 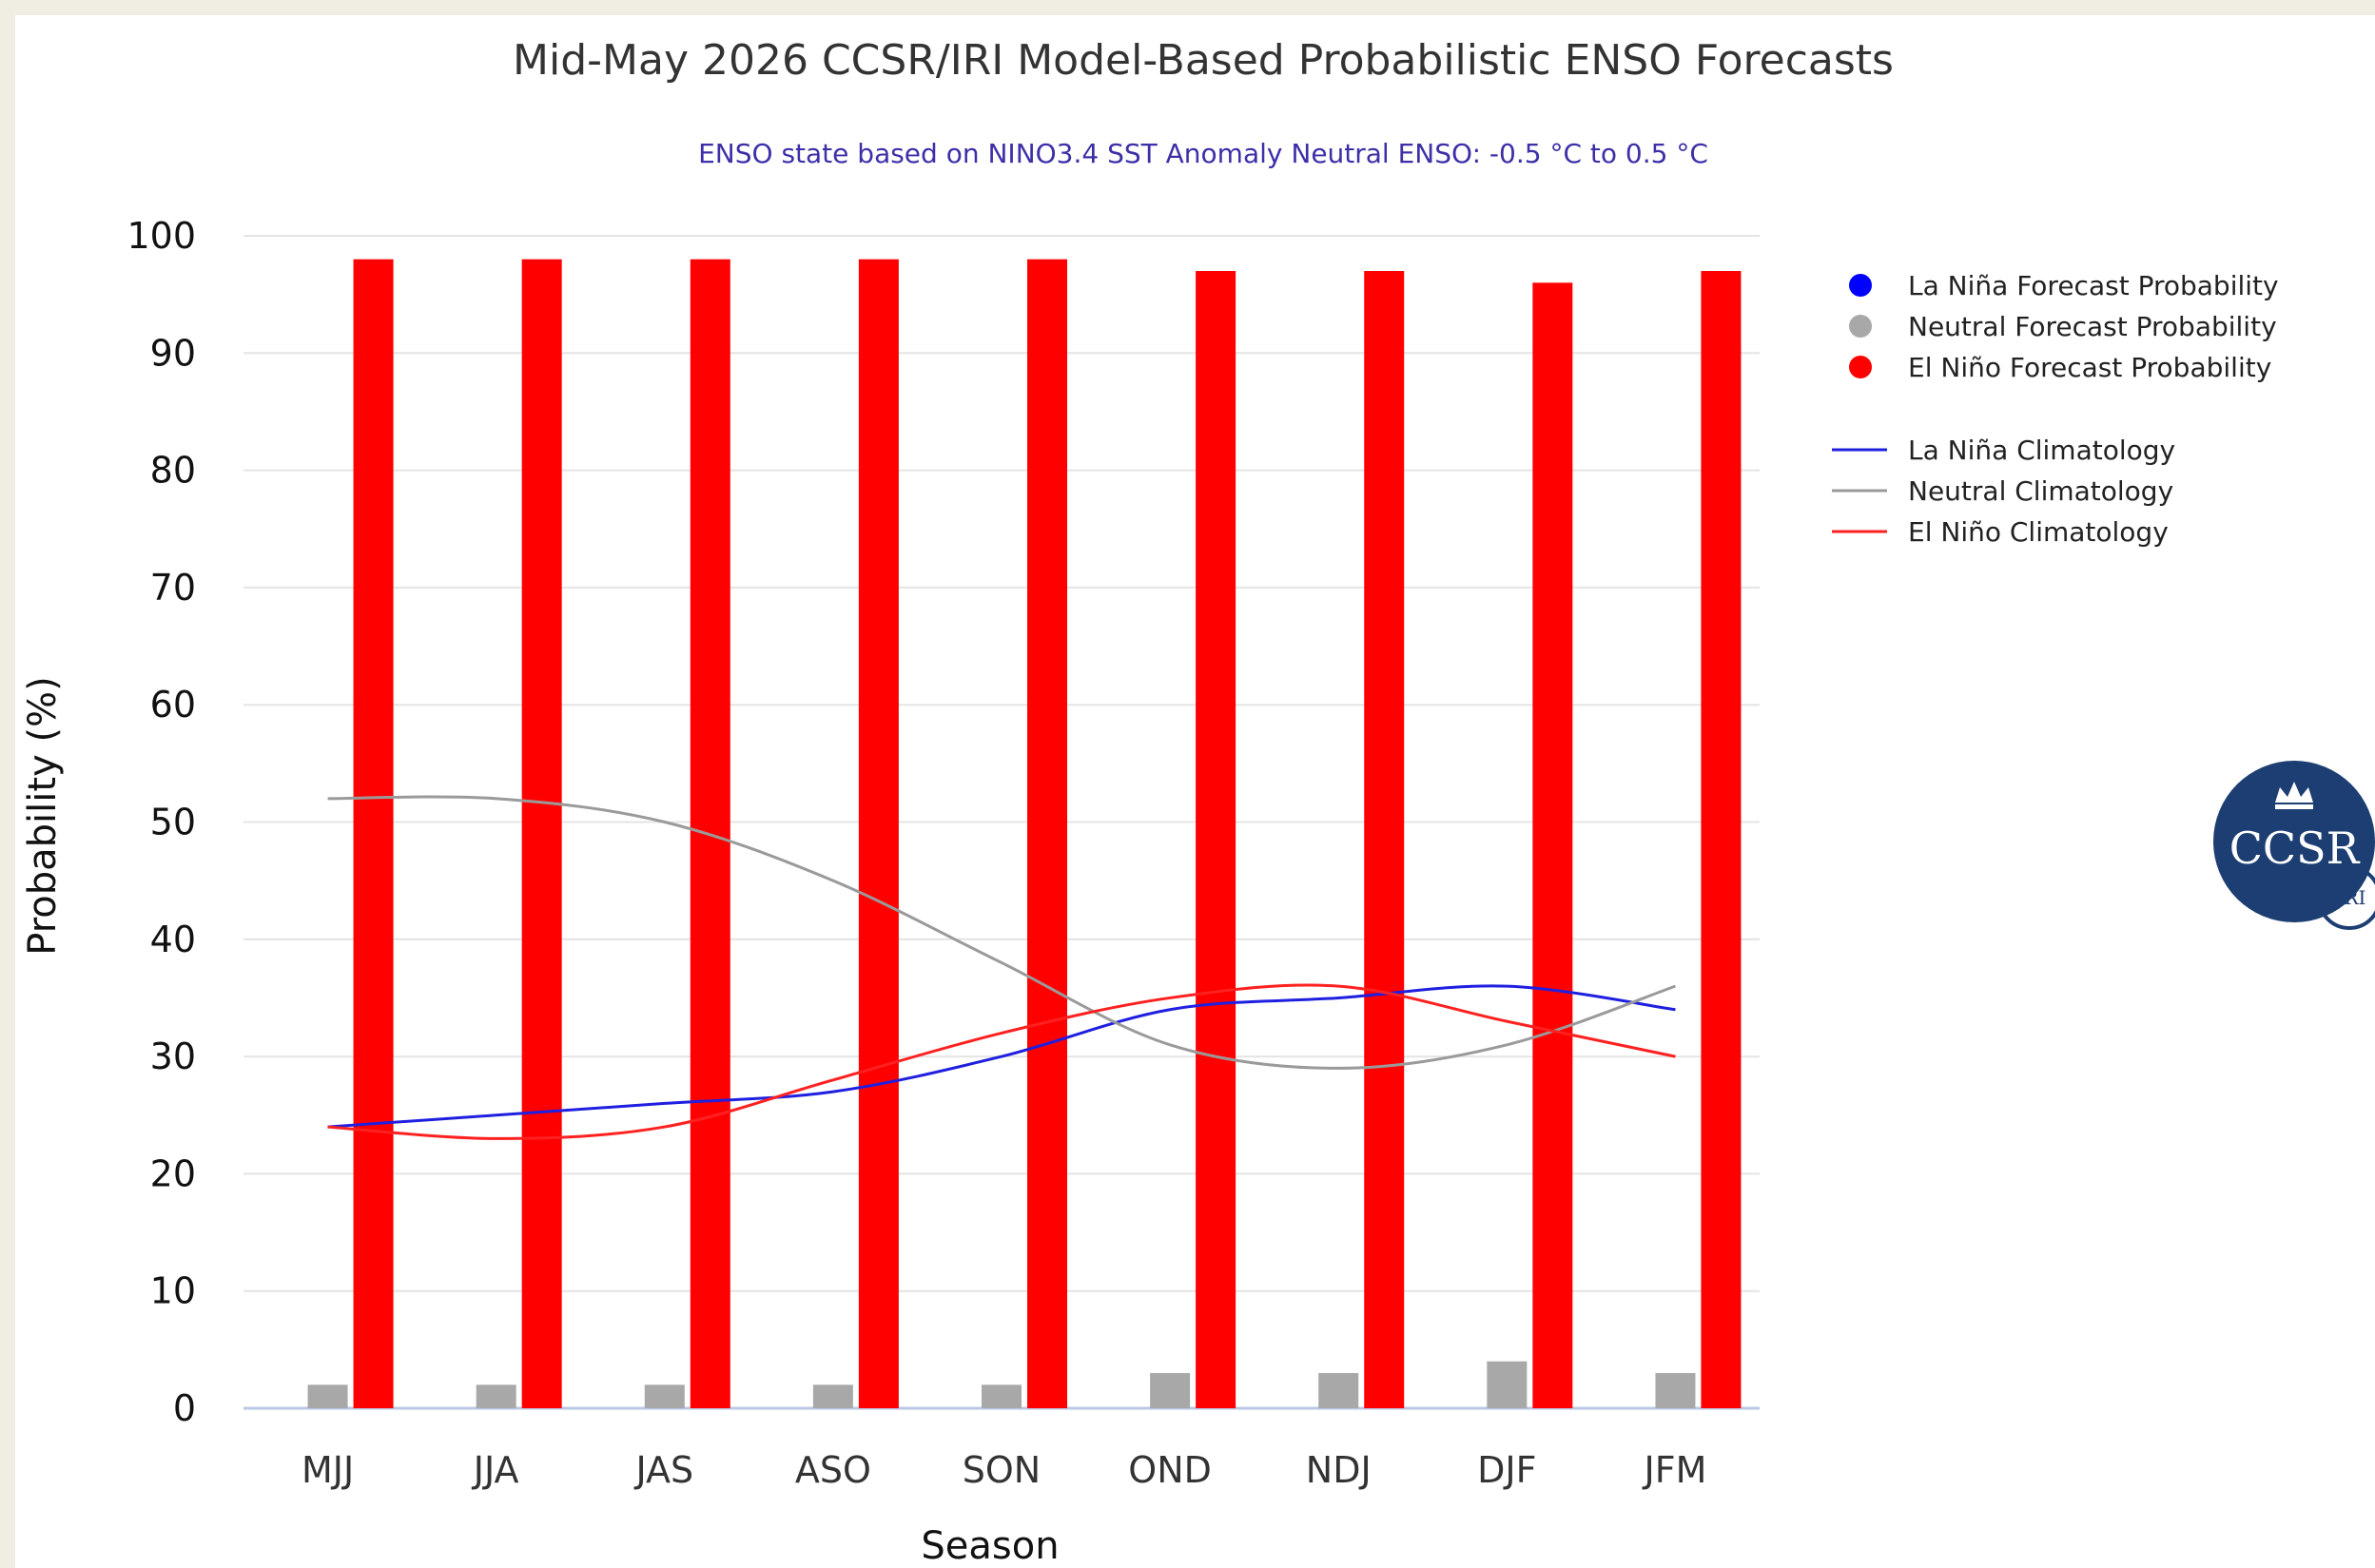 What do you see at coordinates (161, 236) in the screenshot?
I see `y-tick-100: 100` at bounding box center [161, 236].